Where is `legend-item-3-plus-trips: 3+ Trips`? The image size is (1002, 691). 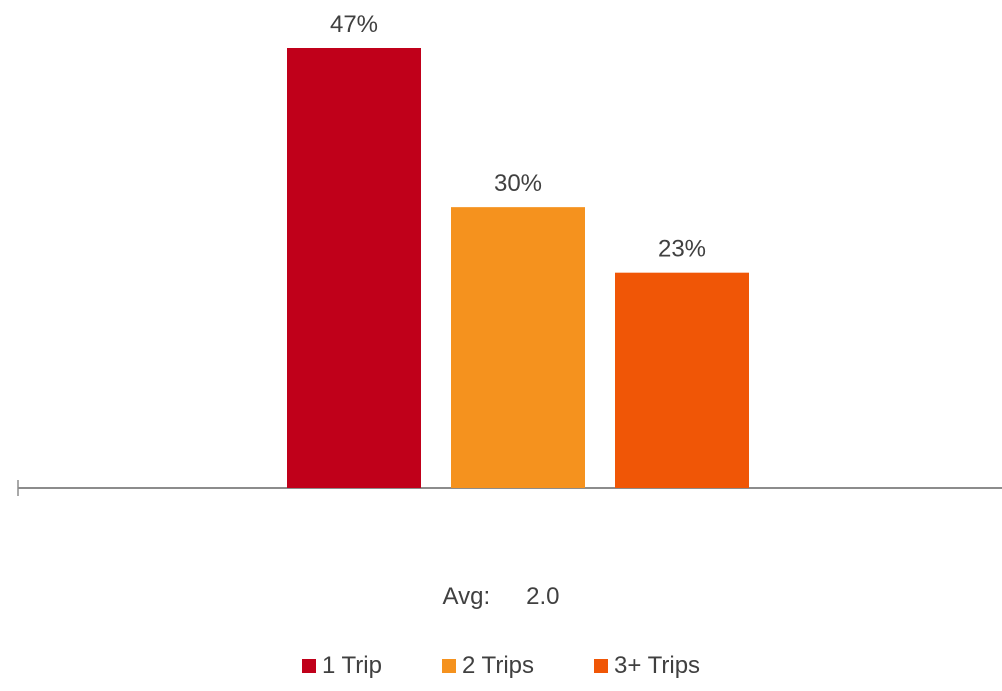
legend-item-3-plus-trips: 3+ Trips is located at coordinates (647, 666).